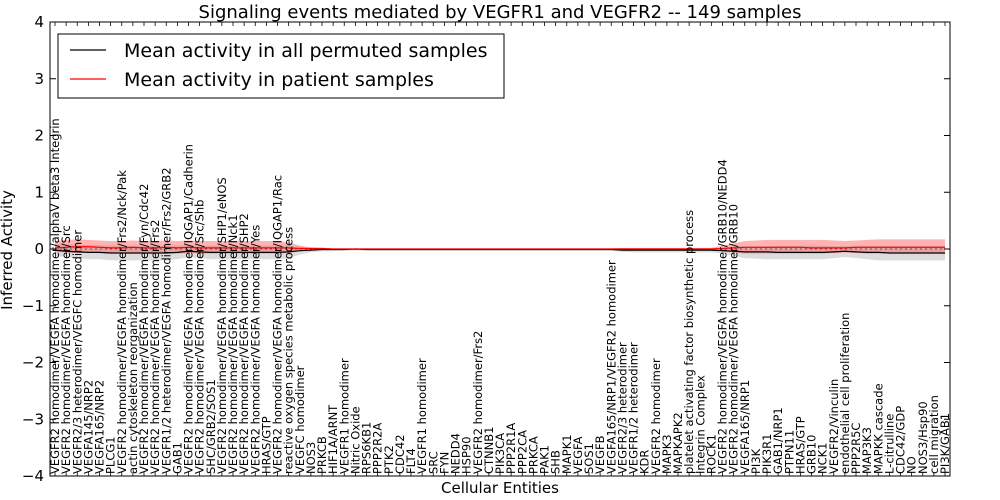 The width and height of the screenshot is (1000, 500). What do you see at coordinates (500, 453) in the screenshot?
I see `x-category-label: PIK3CA` at bounding box center [500, 453].